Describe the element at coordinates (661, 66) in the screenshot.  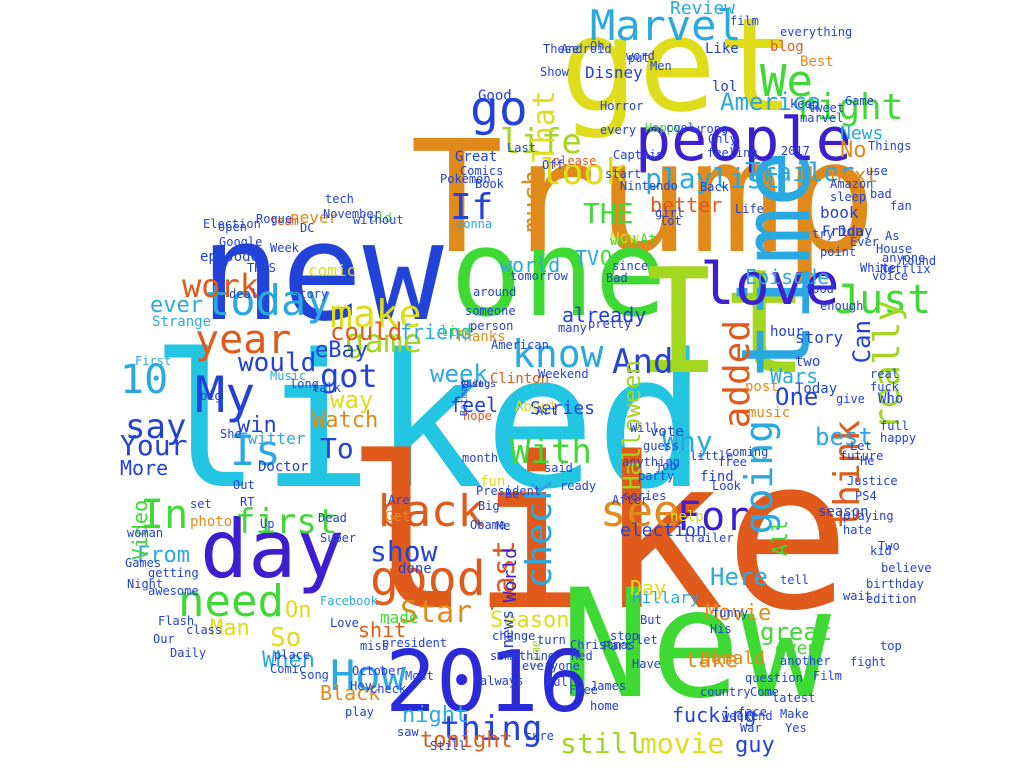
I see `word-328: Men` at that location.